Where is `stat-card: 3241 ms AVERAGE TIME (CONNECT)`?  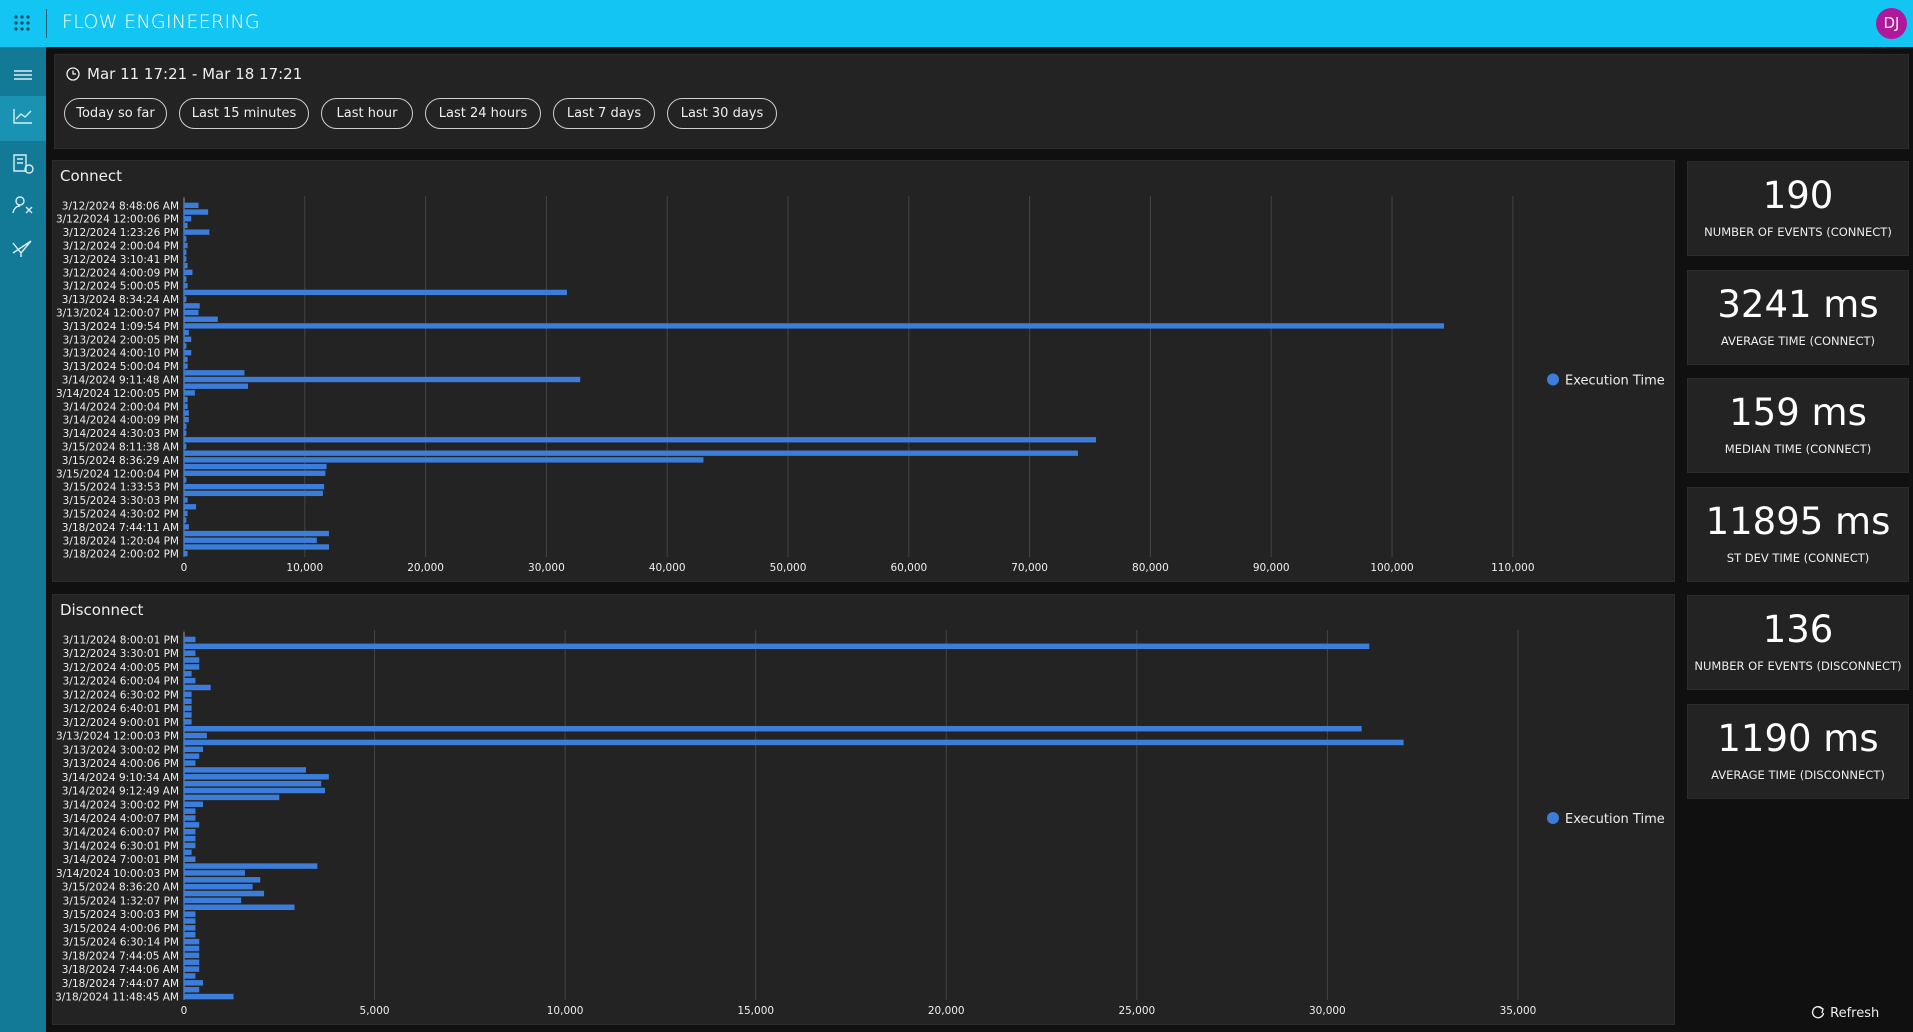 stat-card: 3241 ms AVERAGE TIME (CONNECT) is located at coordinates (1798, 317).